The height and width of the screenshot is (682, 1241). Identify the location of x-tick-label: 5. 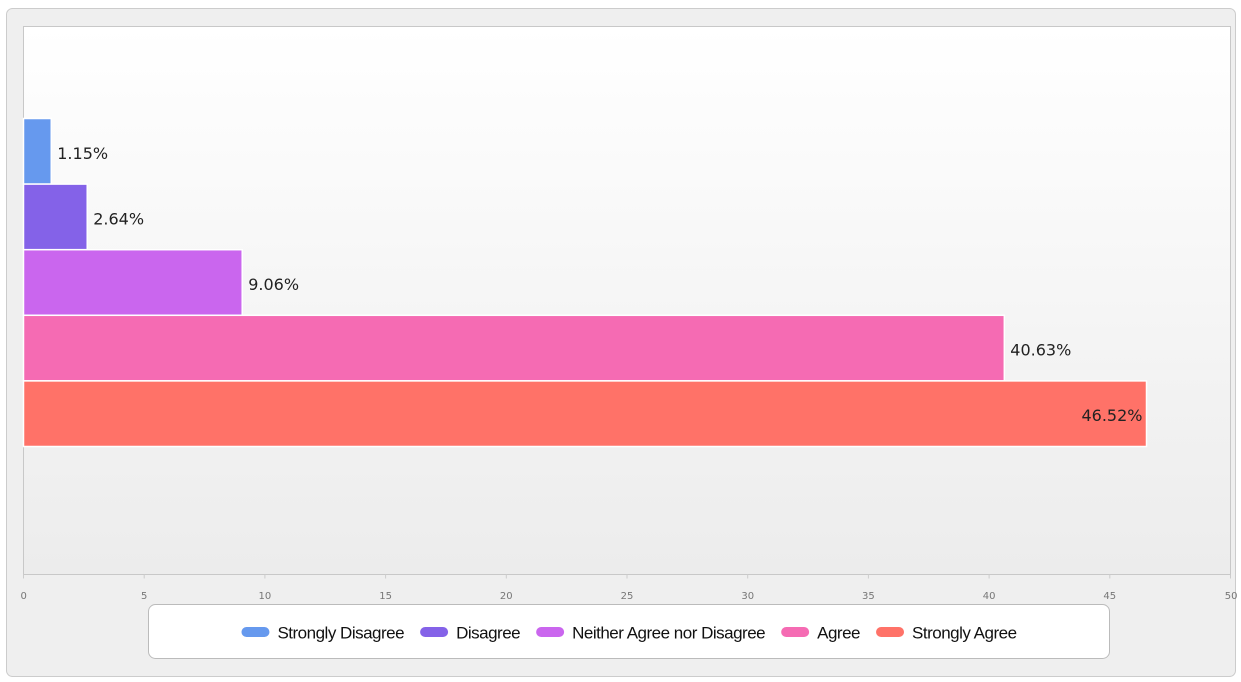
(144, 596).